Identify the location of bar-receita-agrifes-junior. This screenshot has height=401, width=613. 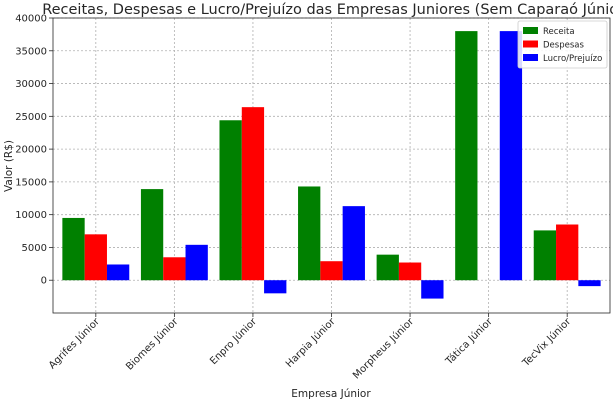
(73, 249).